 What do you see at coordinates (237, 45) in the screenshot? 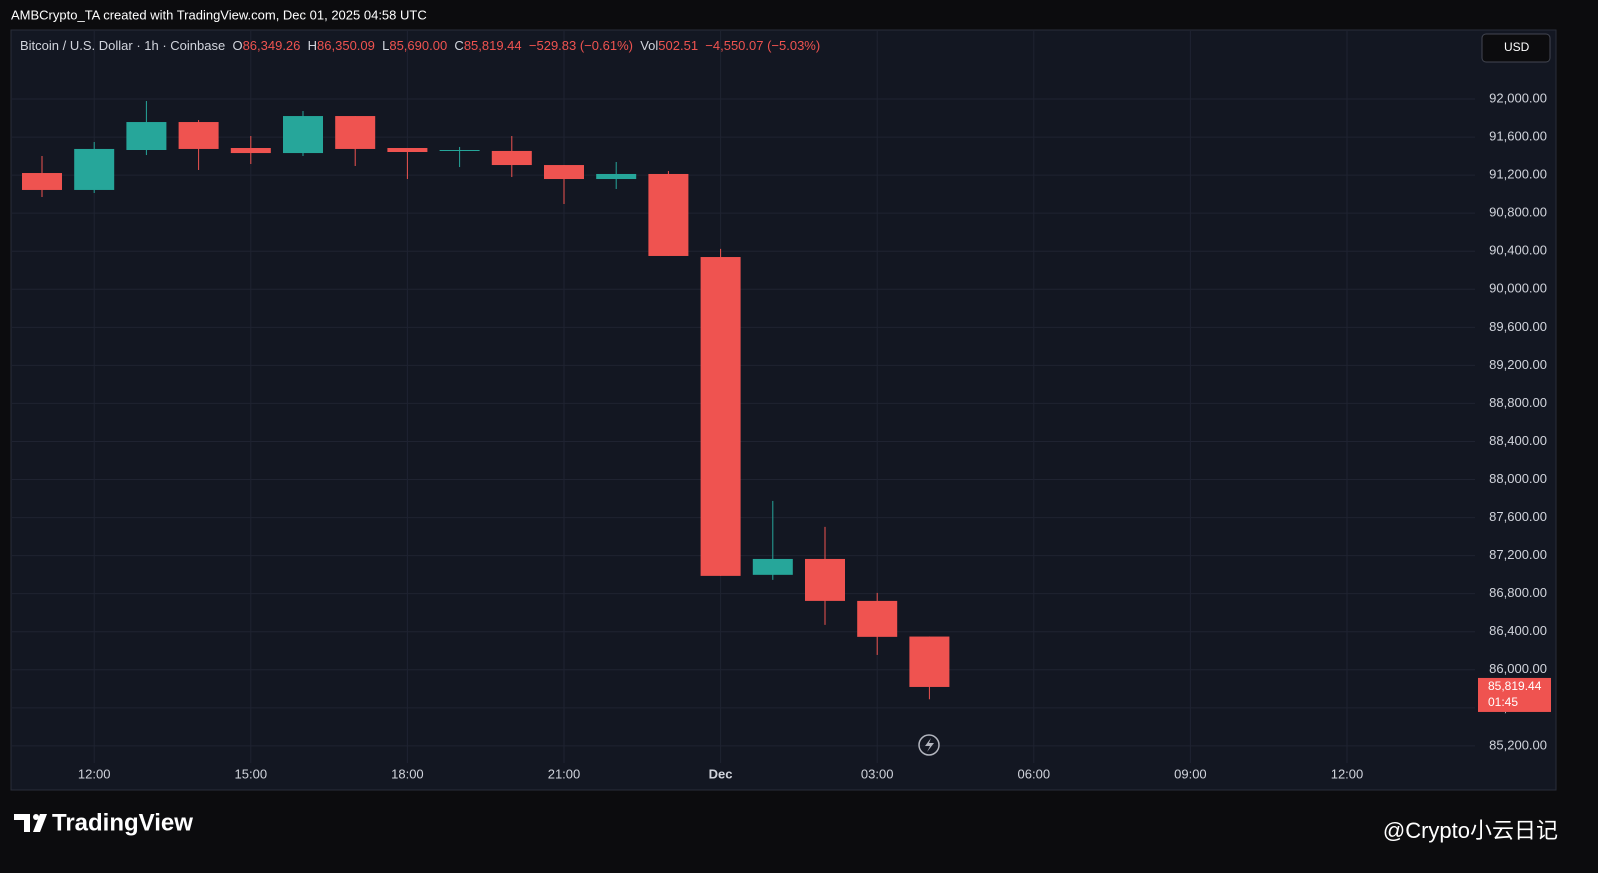
I see `o-label: O` at bounding box center [237, 45].